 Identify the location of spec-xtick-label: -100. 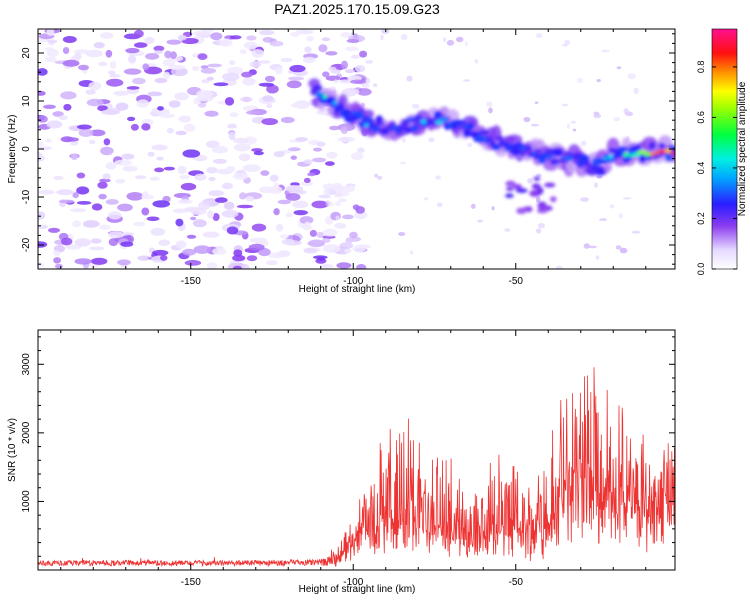
(353, 281).